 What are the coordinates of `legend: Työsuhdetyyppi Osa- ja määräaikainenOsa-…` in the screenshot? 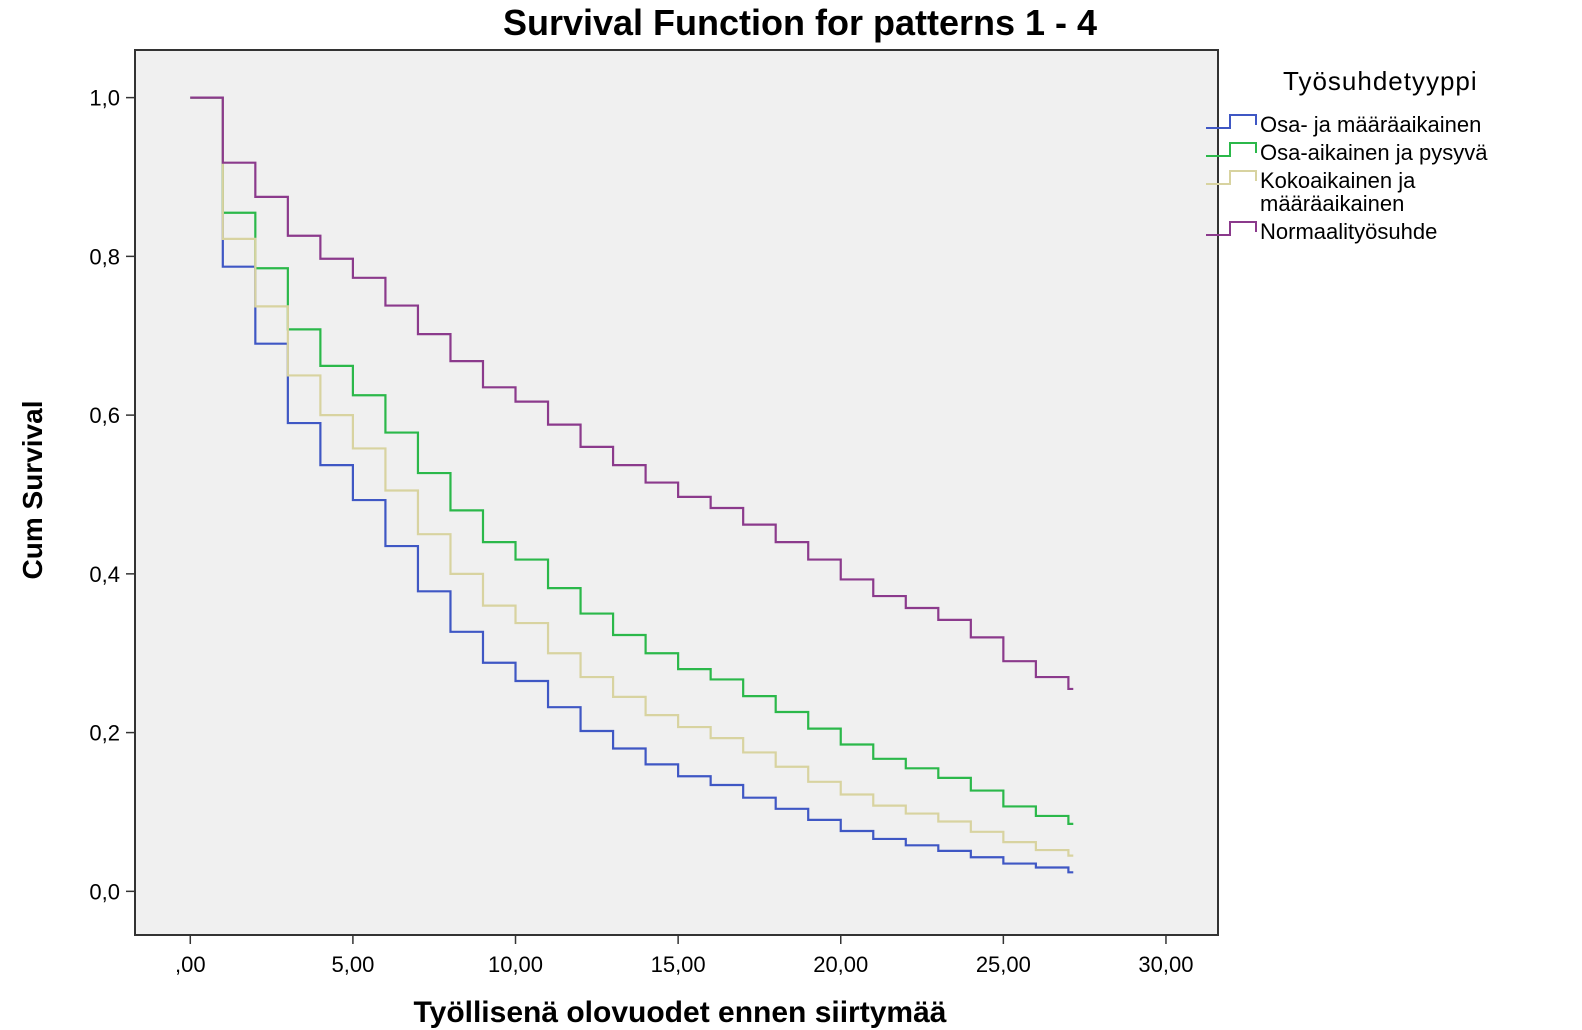 It's located at (1347, 155).